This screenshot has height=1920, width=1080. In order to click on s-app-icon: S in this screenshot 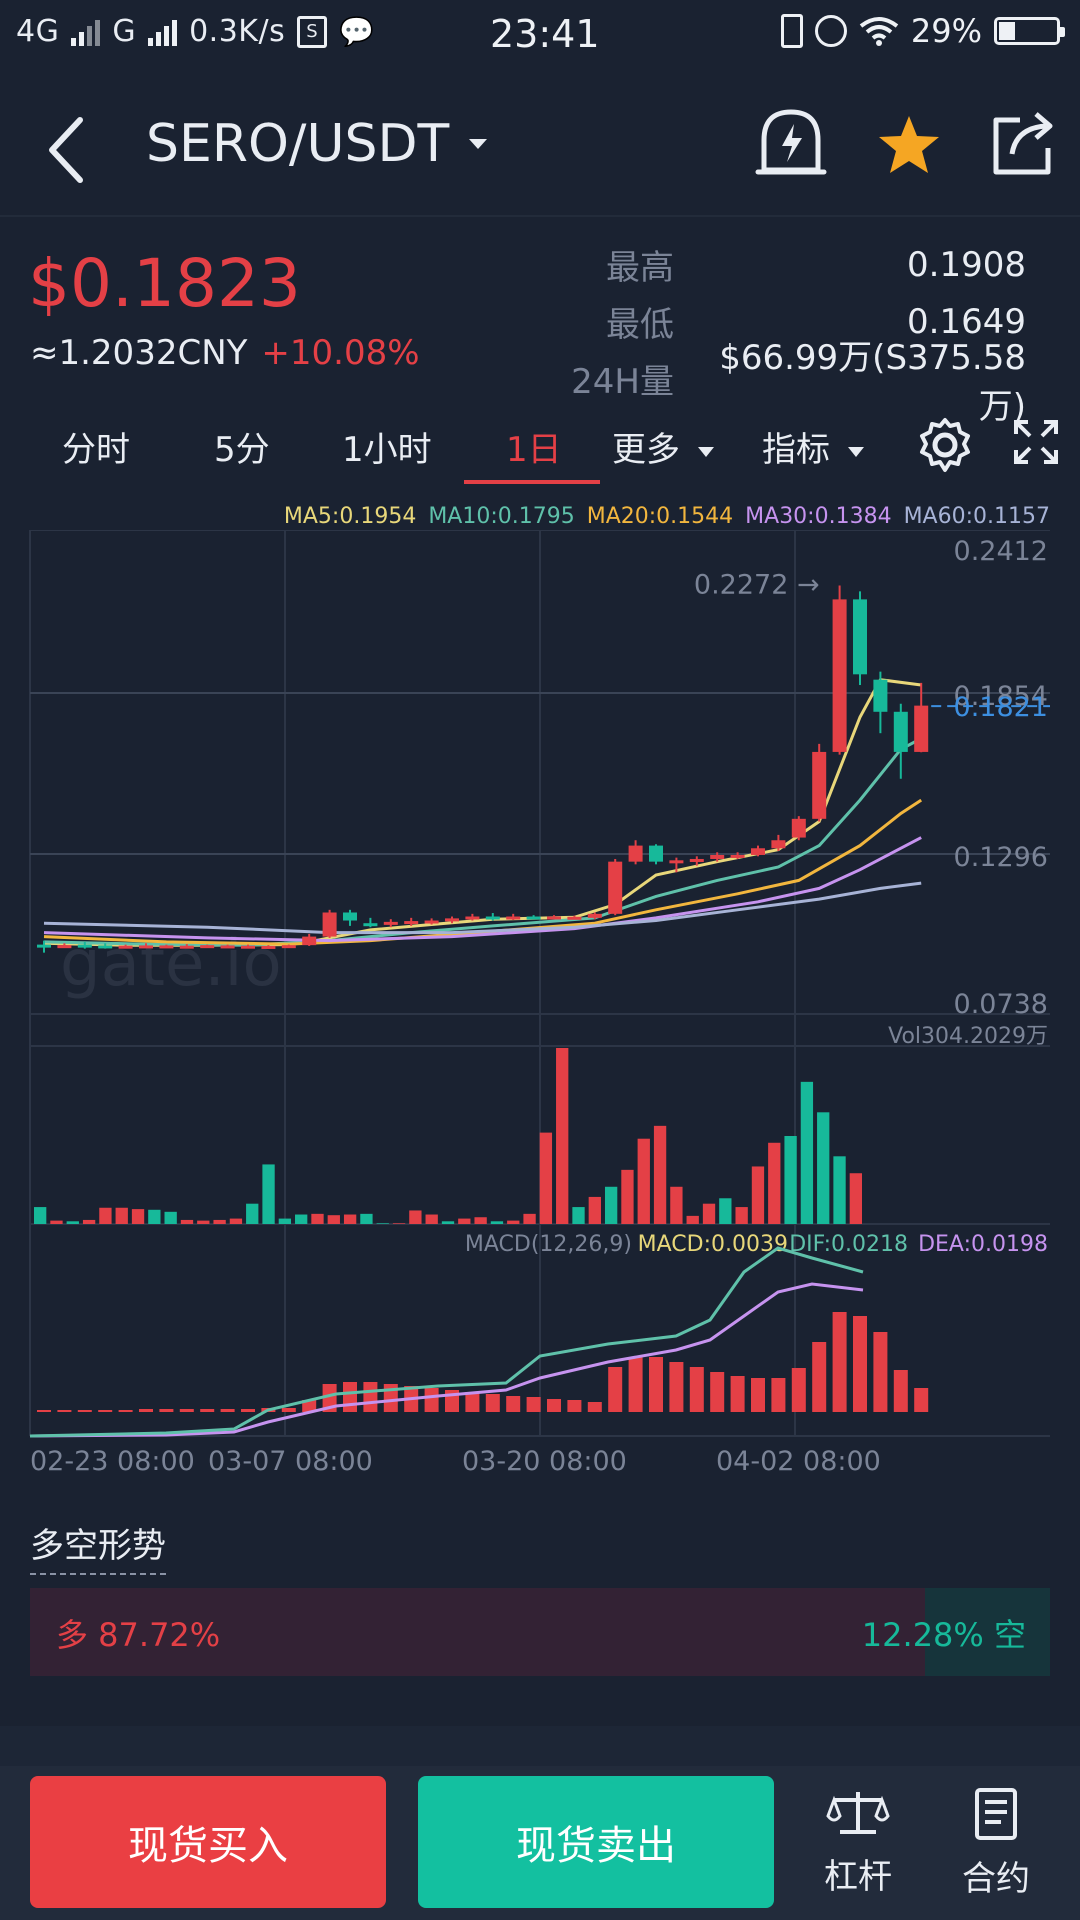, I will do `click(312, 31)`.